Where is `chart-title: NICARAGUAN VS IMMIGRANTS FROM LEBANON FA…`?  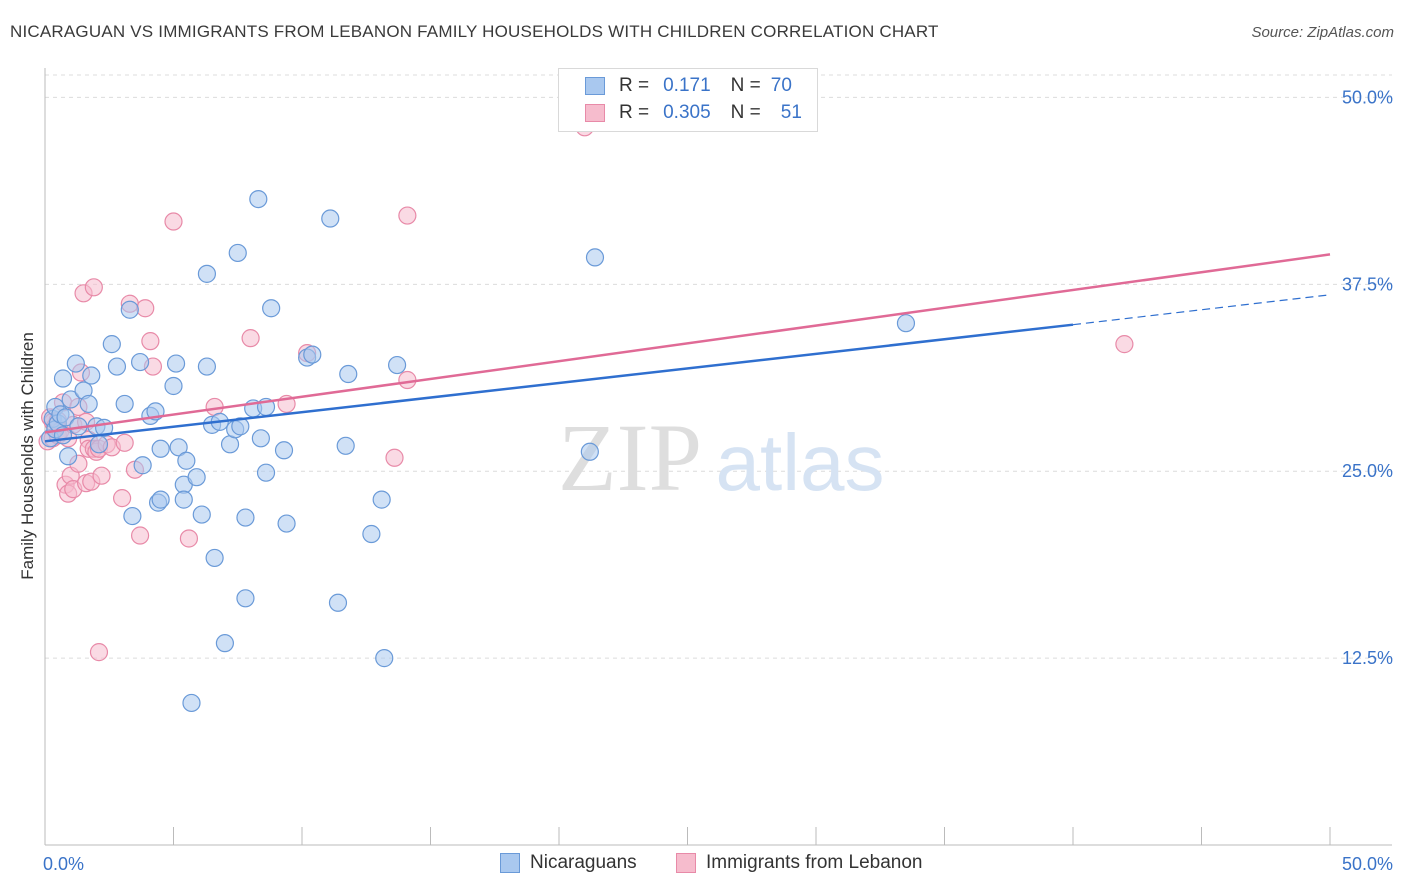
chart-title: NICARAGUAN VS IMMIGRANTS FROM LEBANON FA… is located at coordinates (474, 31).